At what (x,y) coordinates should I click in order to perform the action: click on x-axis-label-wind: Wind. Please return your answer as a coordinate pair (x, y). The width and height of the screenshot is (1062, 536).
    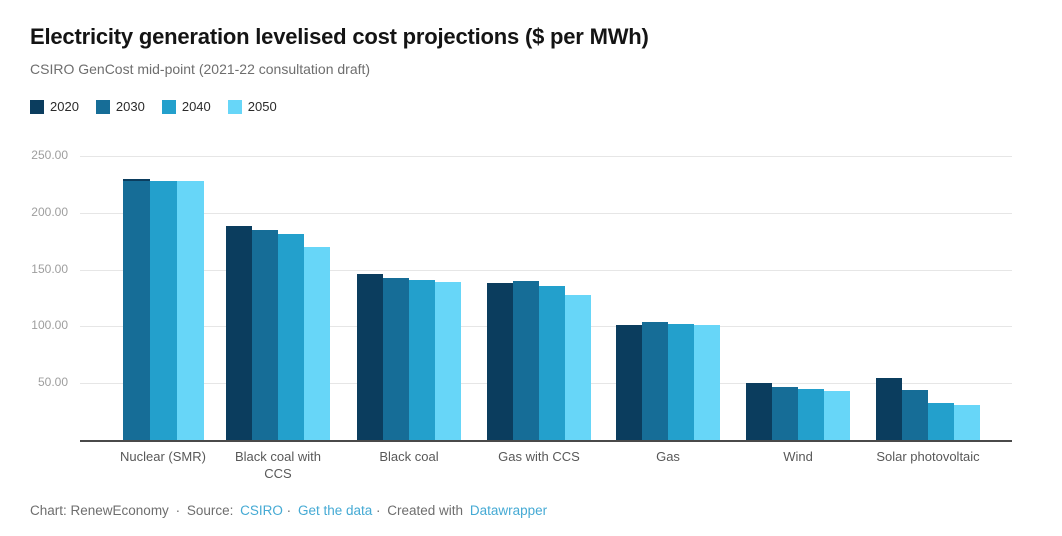
    Looking at the image, I should click on (798, 456).